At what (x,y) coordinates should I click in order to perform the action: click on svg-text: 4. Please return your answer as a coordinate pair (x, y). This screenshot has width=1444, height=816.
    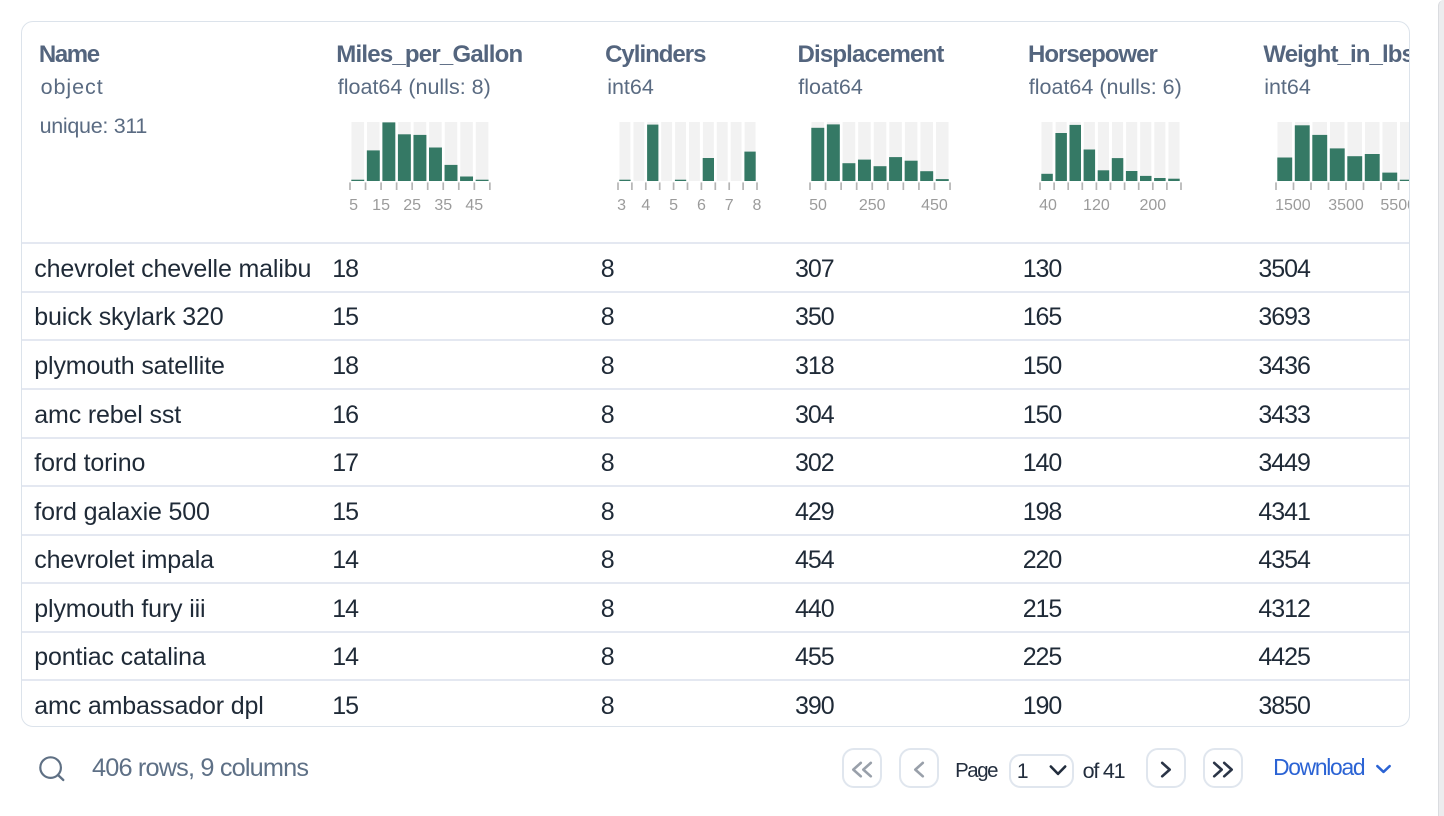
    Looking at the image, I should click on (646, 205).